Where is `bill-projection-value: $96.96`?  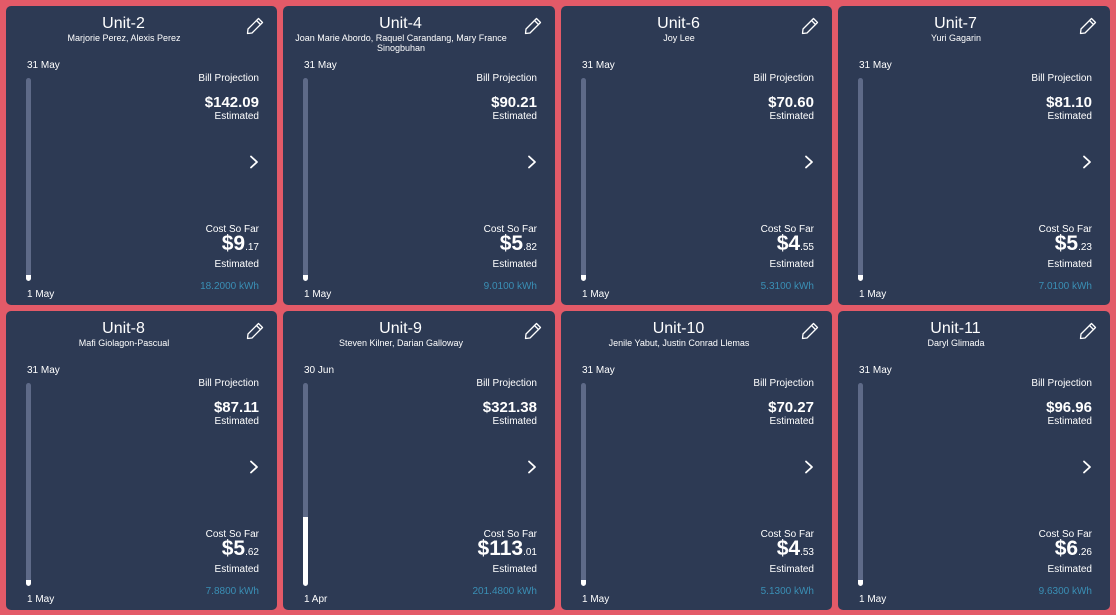
bill-projection-value: $96.96 is located at coordinates (1069, 407).